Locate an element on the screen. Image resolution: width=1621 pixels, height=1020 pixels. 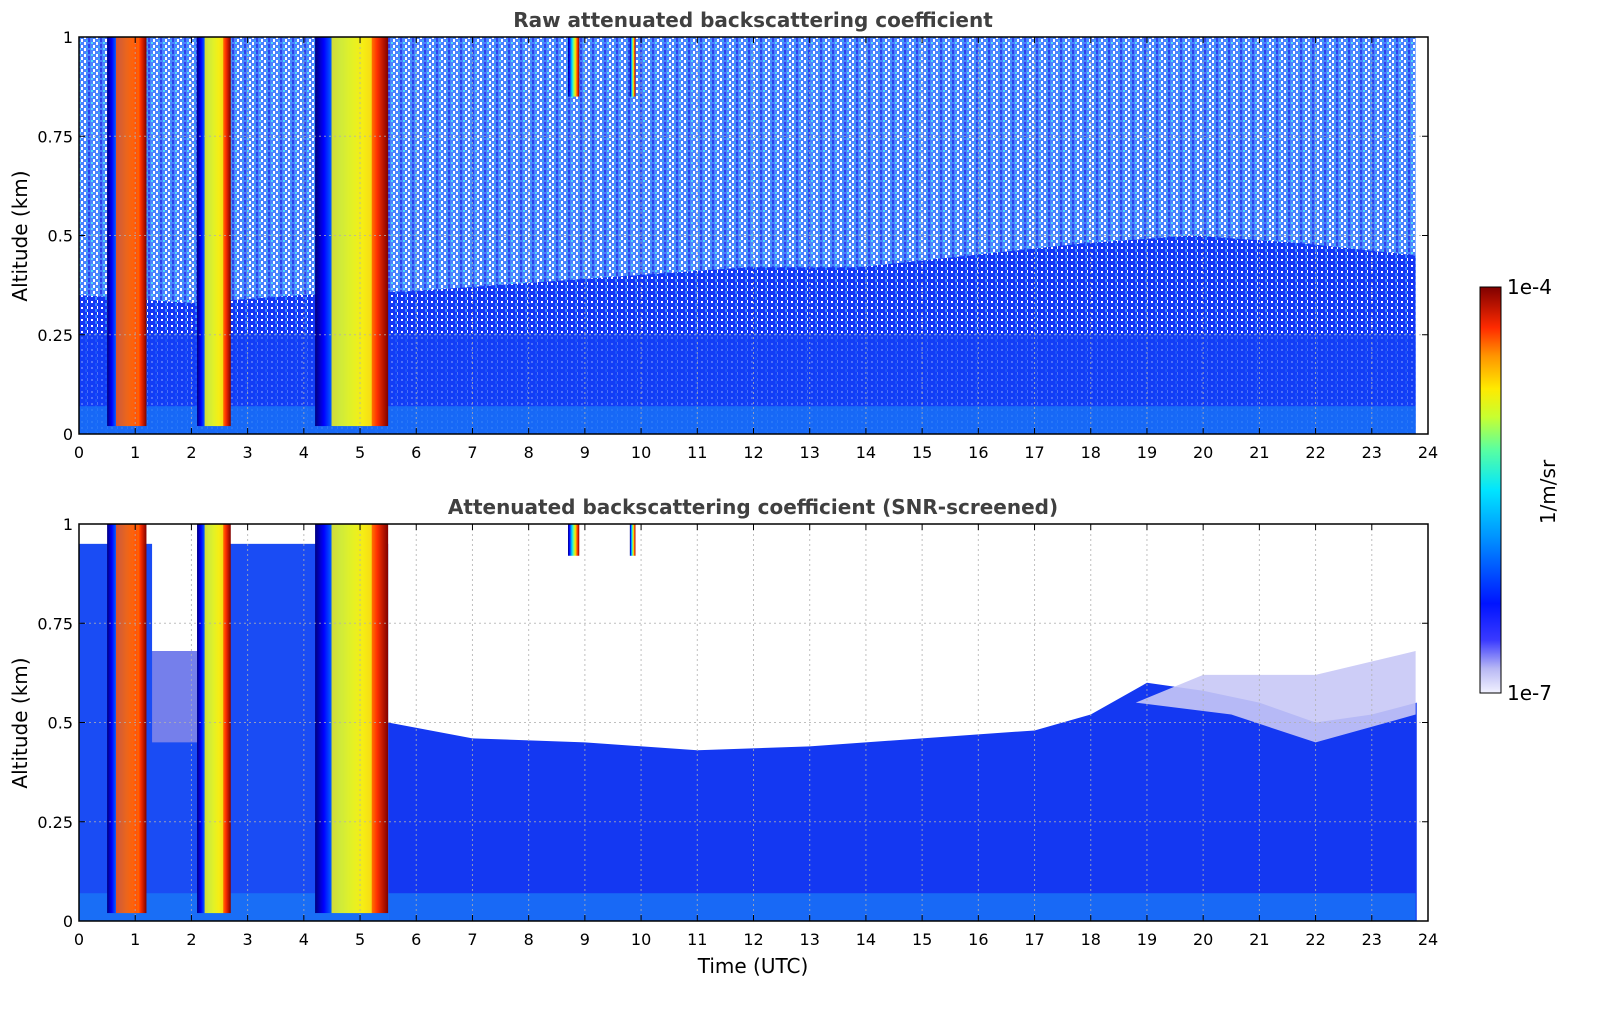
screened-layer is located at coordinates (902, 801).